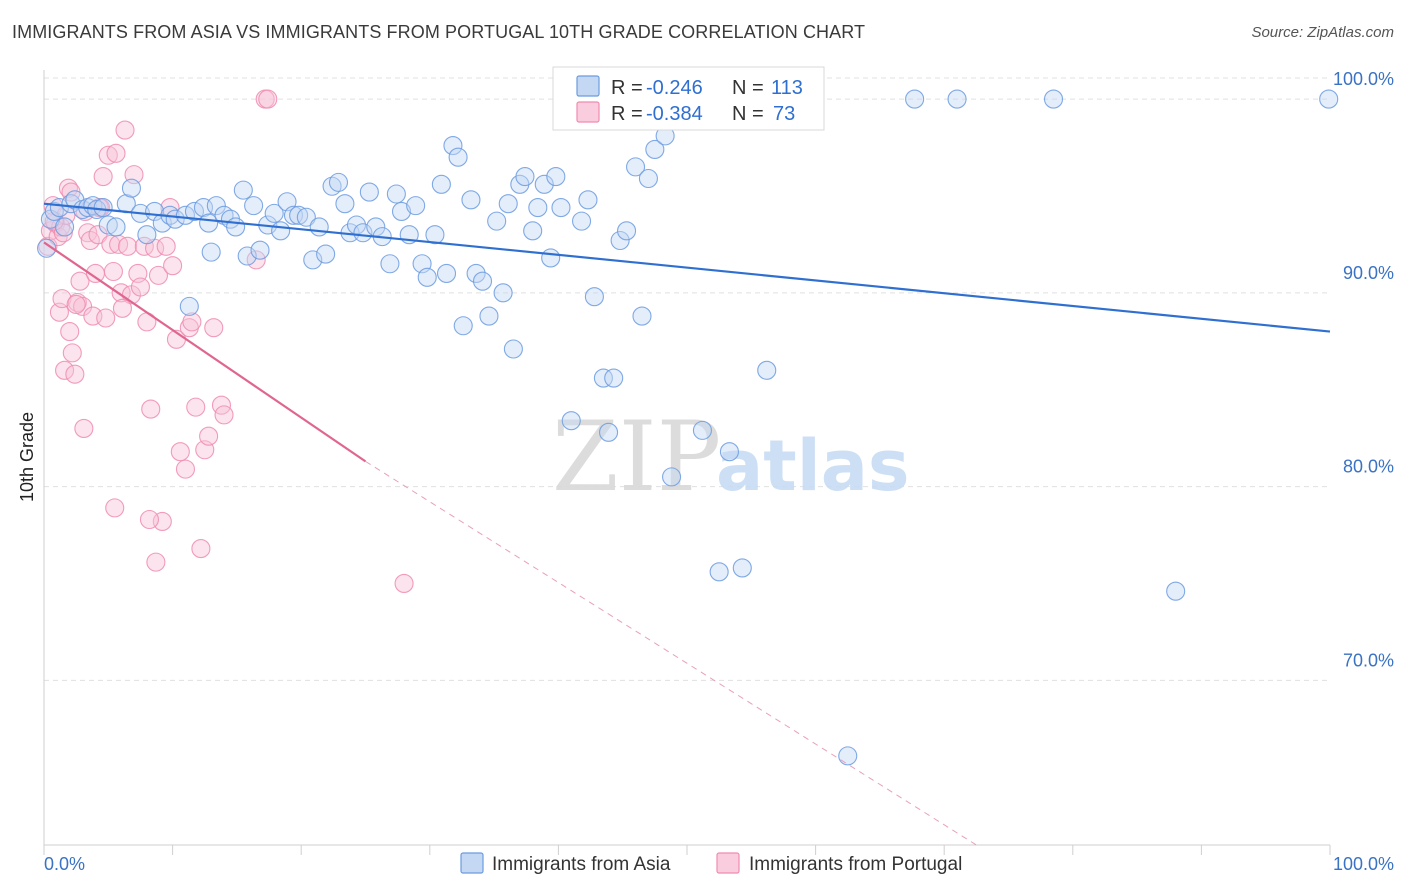 This screenshot has height=892, width=1406. Describe the element at coordinates (1368, 273) in the screenshot. I see `y-tick-label: 90.0%` at that location.